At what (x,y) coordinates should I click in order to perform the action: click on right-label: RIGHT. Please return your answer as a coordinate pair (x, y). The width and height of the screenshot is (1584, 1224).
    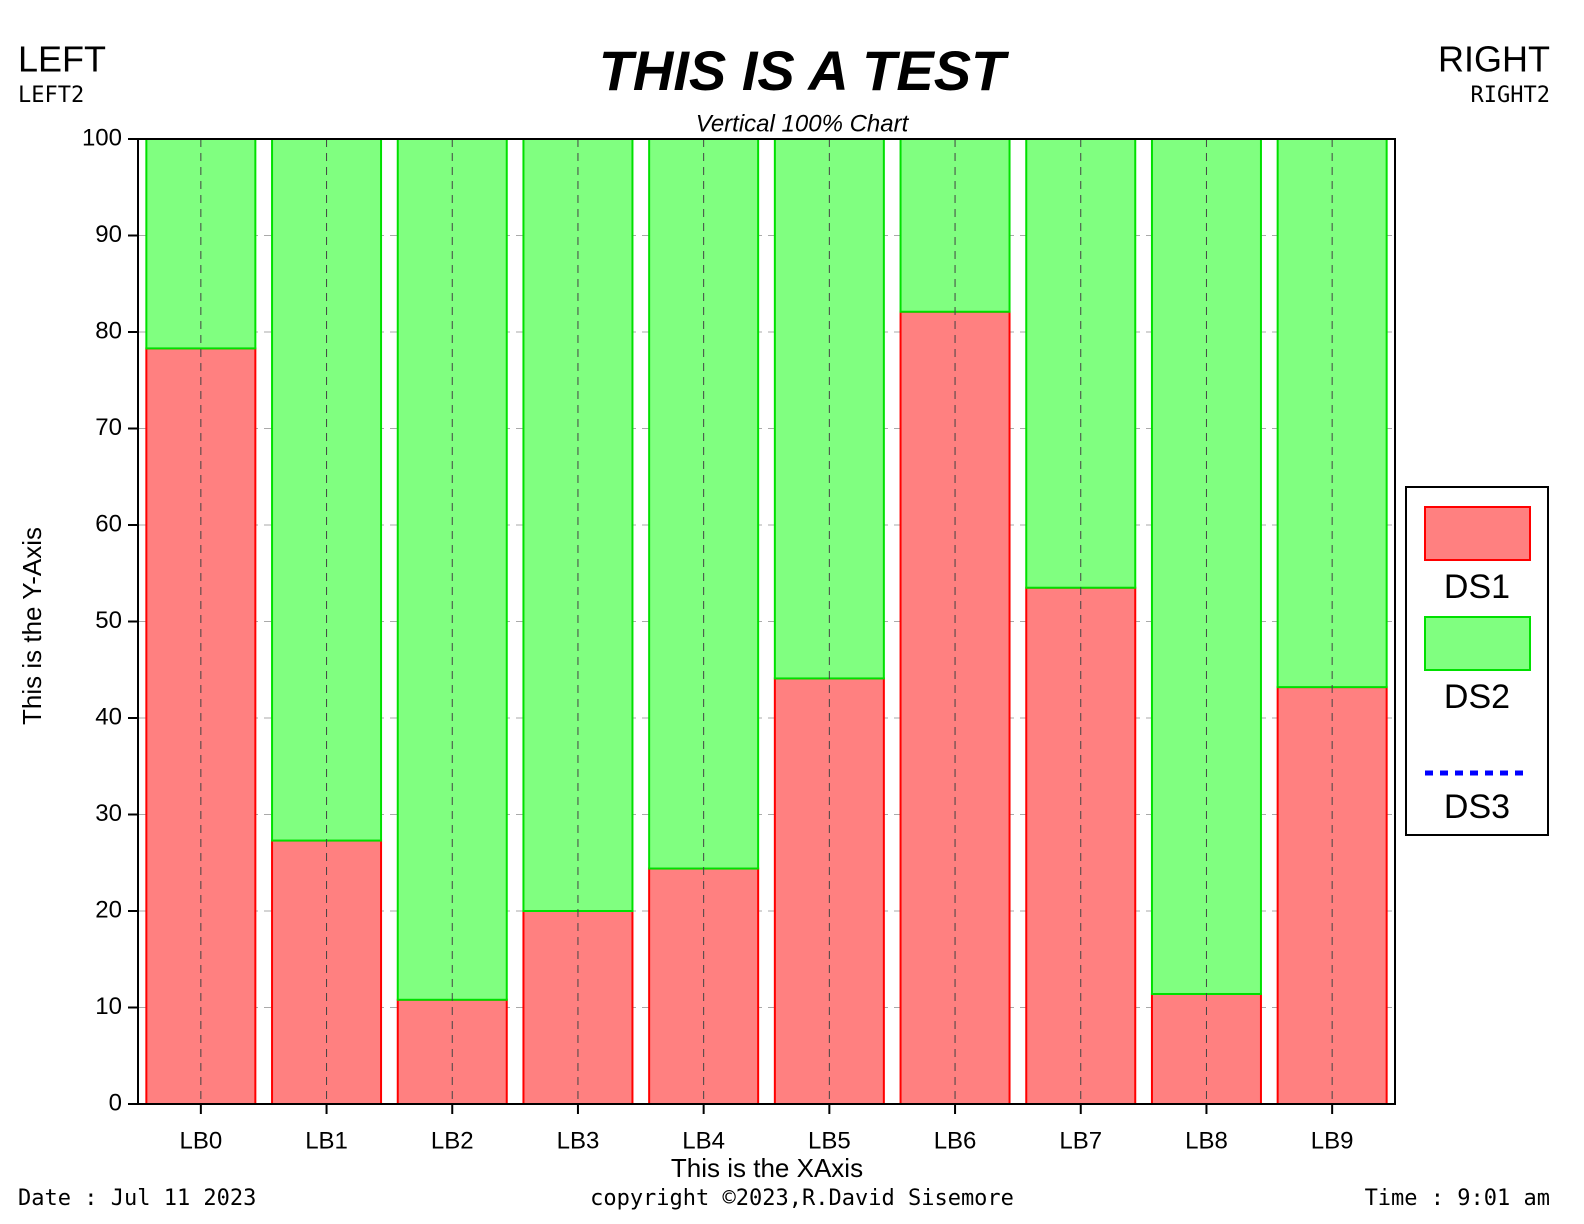
    Looking at the image, I should click on (1494, 59).